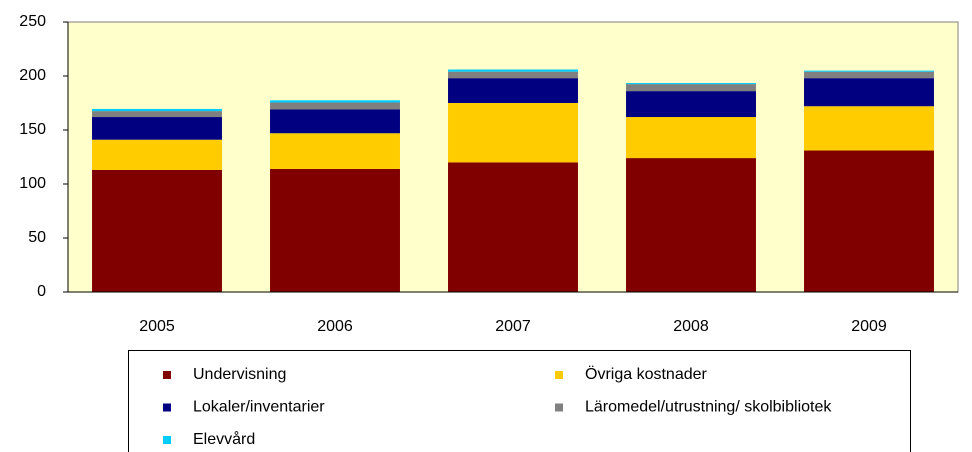 This screenshot has width=972, height=452. I want to click on legend-label: Undervisning, so click(239, 374).